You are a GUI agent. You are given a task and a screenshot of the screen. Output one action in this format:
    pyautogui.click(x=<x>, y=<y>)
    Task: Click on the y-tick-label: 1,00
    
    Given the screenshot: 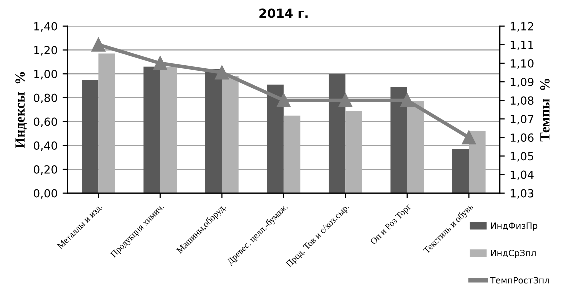 What is the action you would take?
    pyautogui.click(x=46, y=75)
    